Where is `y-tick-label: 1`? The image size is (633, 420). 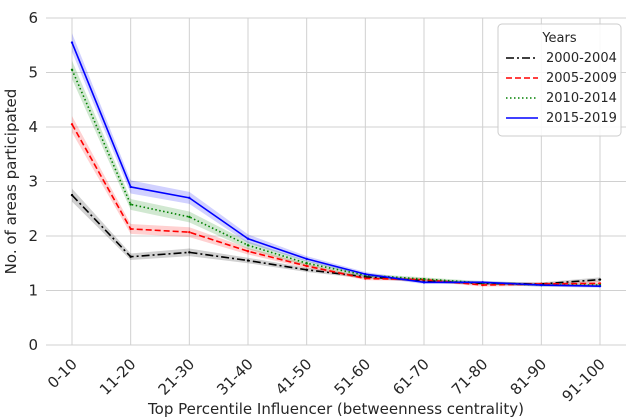 y-tick-label: 1 is located at coordinates (33, 291).